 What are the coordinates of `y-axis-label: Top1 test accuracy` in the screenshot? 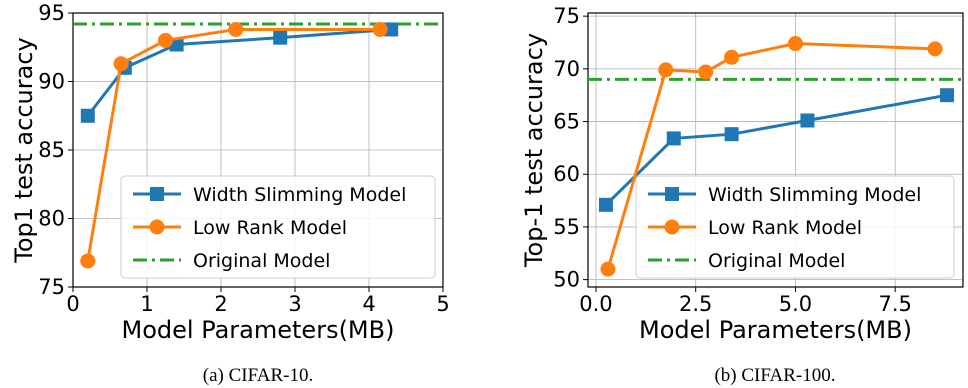 It's located at (24, 150).